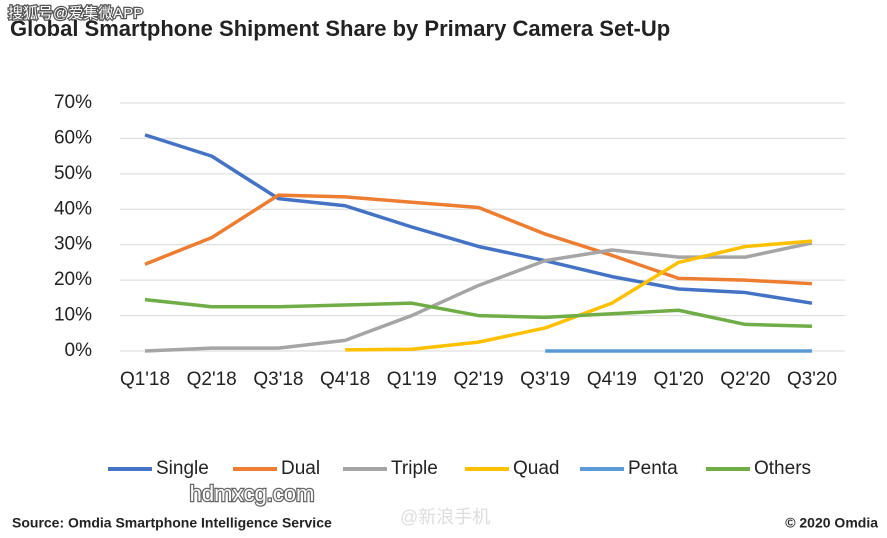  I want to click on watermark: 搜狐号@爱集微APP, so click(75, 13).